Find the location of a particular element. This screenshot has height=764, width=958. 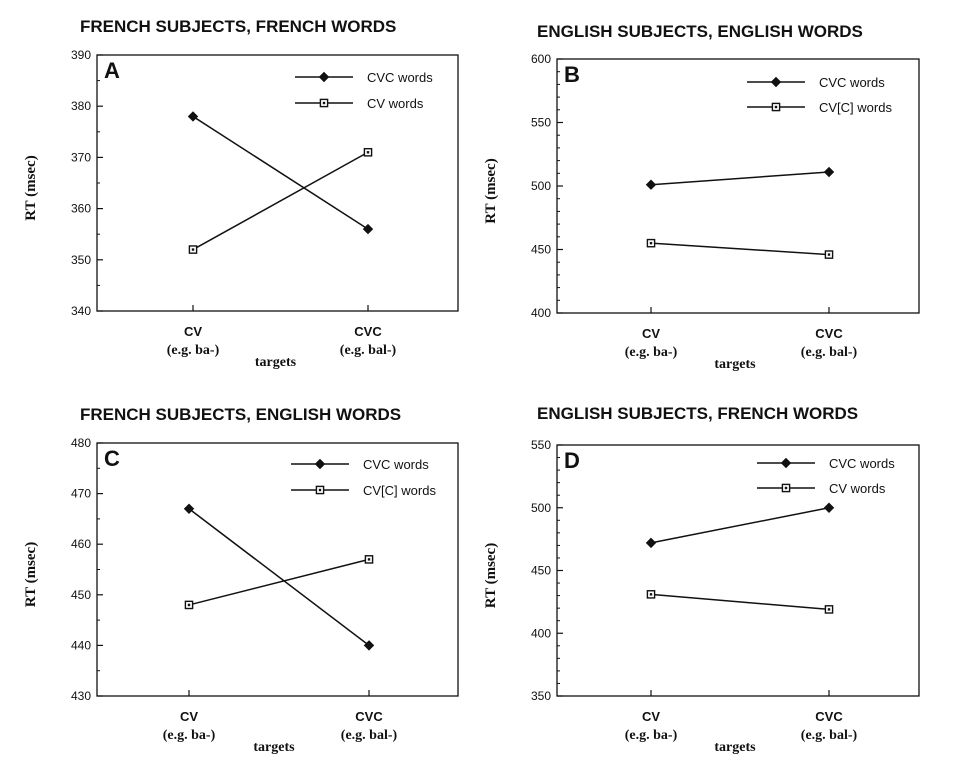

x-tick-sublabel-b: (e.g. ba-) is located at coordinates (651, 352).